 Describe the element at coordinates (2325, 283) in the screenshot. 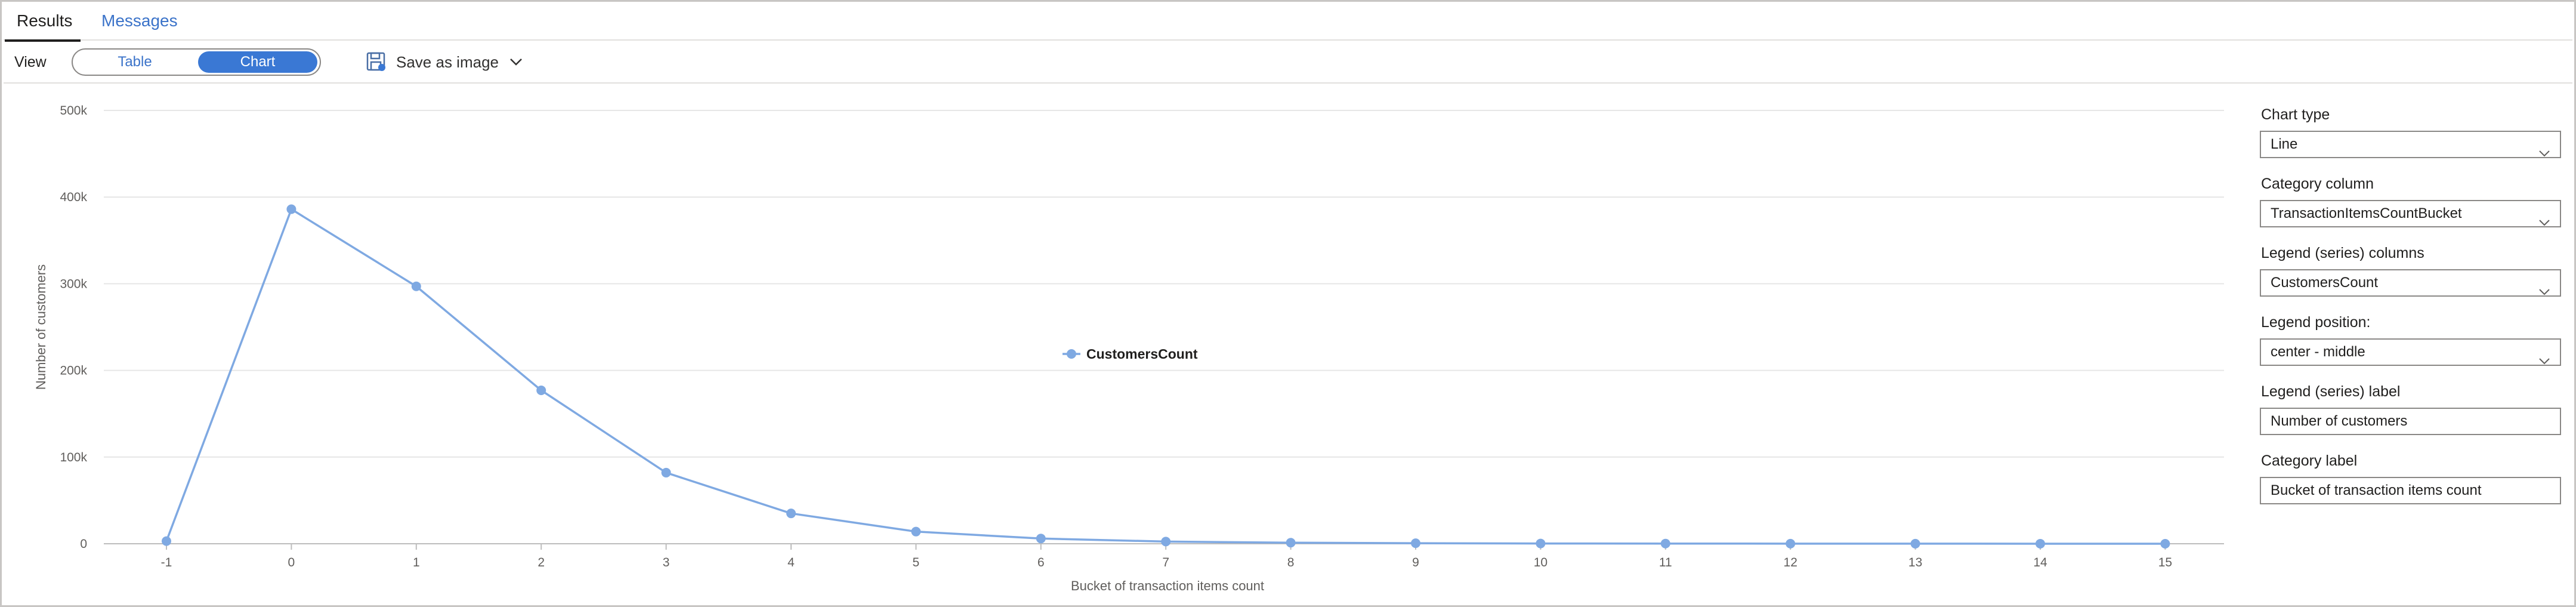

I see `legend-columns-value: CustomersCount` at that location.